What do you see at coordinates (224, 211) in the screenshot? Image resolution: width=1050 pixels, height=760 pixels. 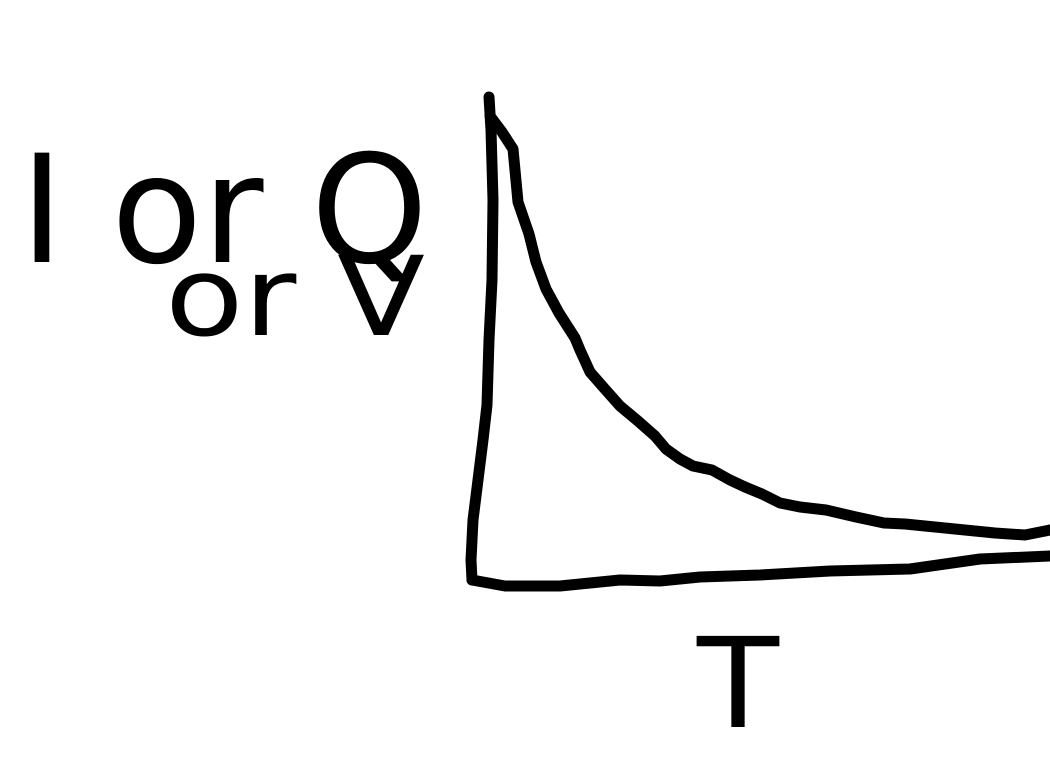 I see `y-axis-label-line1: I or Q` at bounding box center [224, 211].